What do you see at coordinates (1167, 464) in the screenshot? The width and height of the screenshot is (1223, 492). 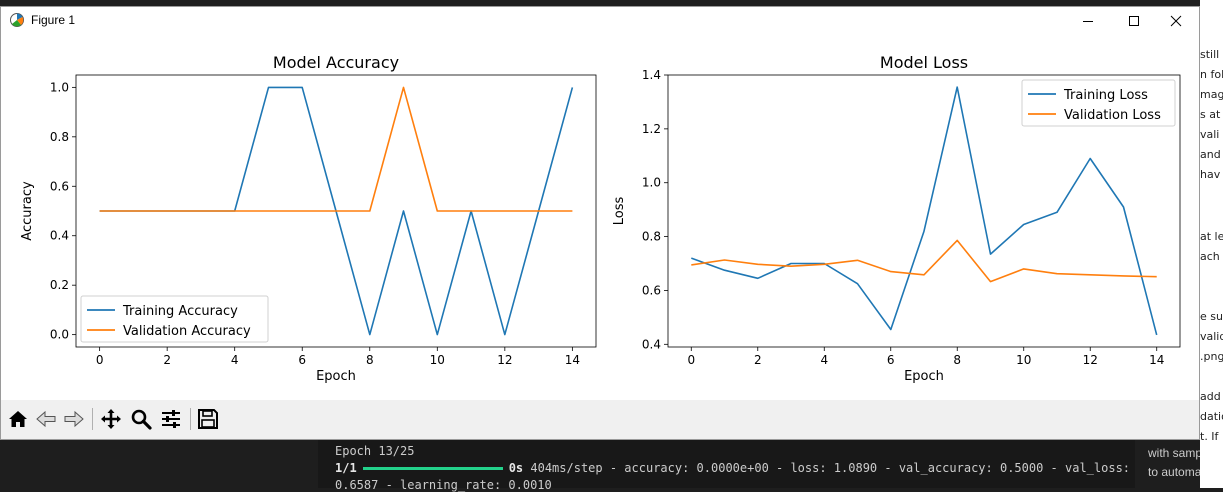 I see `side-panel-text: with sample i to automate` at bounding box center [1167, 464].